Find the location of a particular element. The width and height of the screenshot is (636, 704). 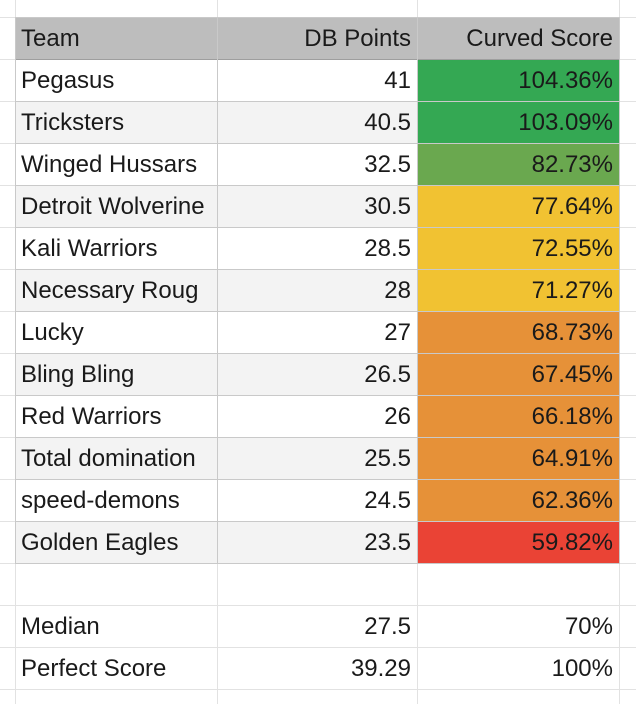

summary-curved-score-cell: 100% is located at coordinates (582, 668).